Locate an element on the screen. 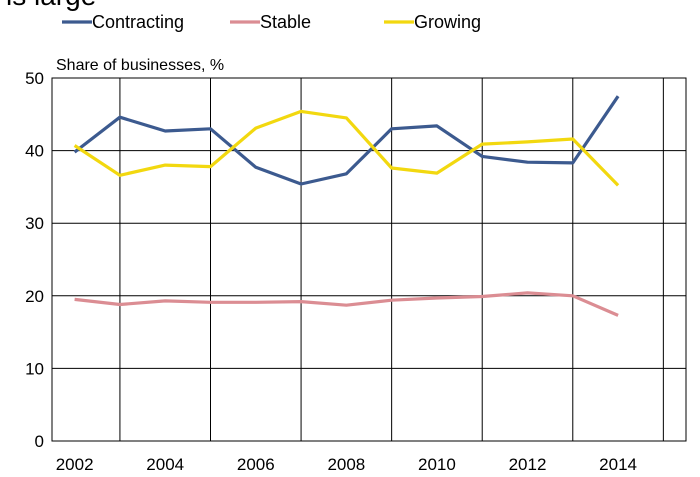 This screenshot has width=700, height=477. series-line-growing is located at coordinates (346, 148).